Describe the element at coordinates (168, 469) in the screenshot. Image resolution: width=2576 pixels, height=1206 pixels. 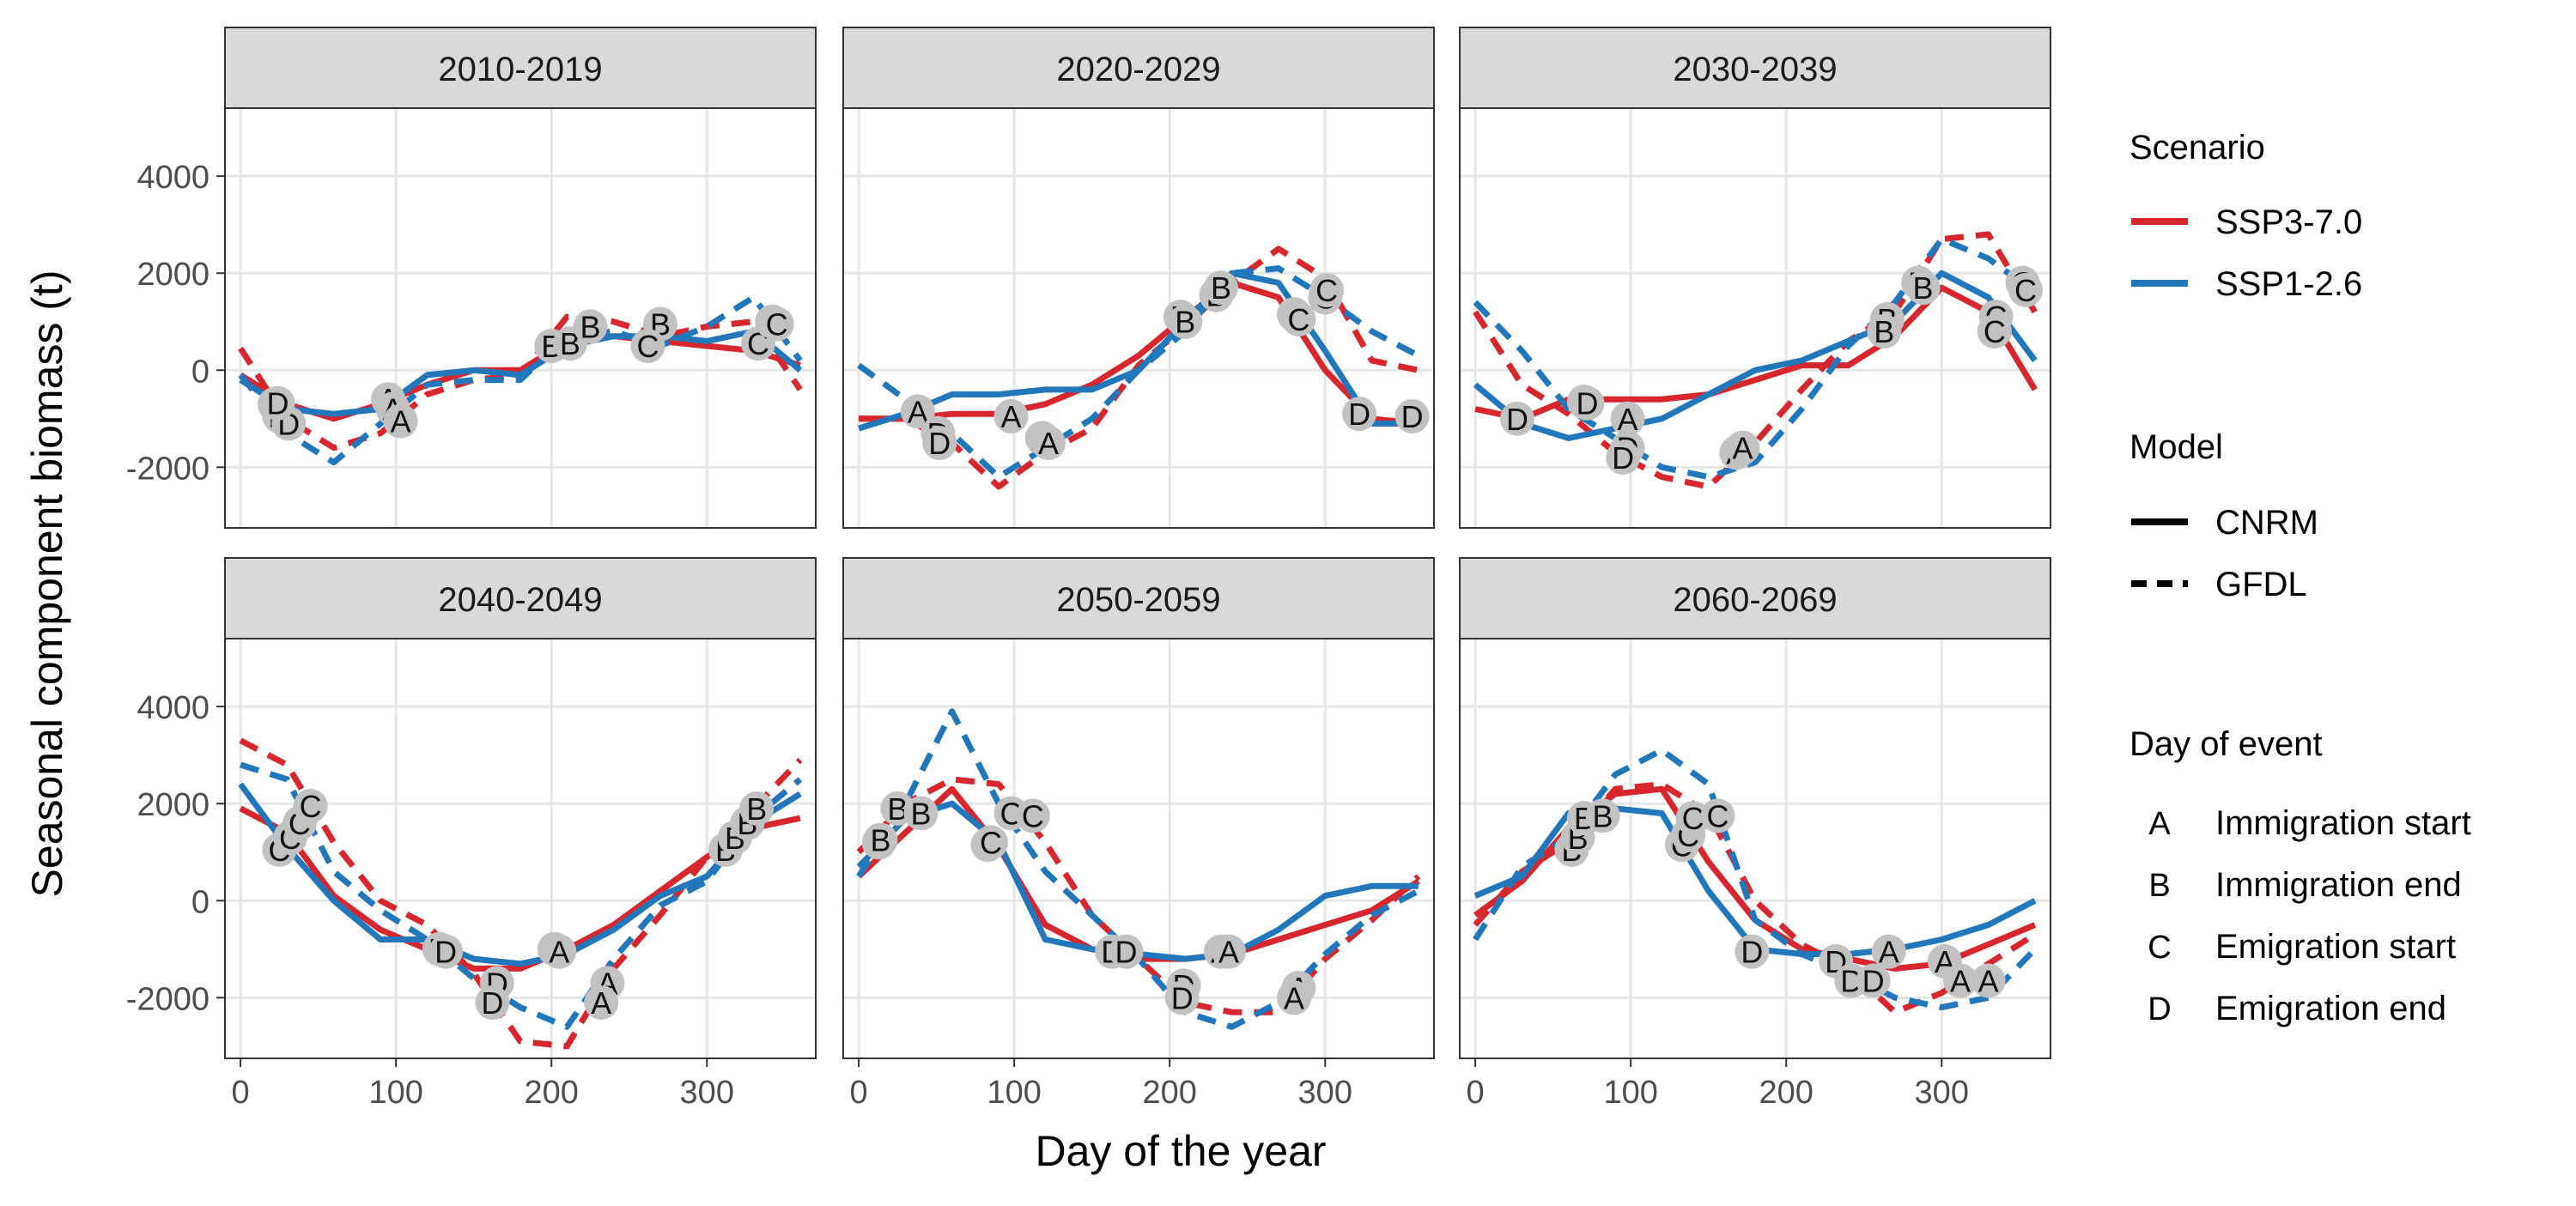
I see `y-tick-label: -2000` at that location.